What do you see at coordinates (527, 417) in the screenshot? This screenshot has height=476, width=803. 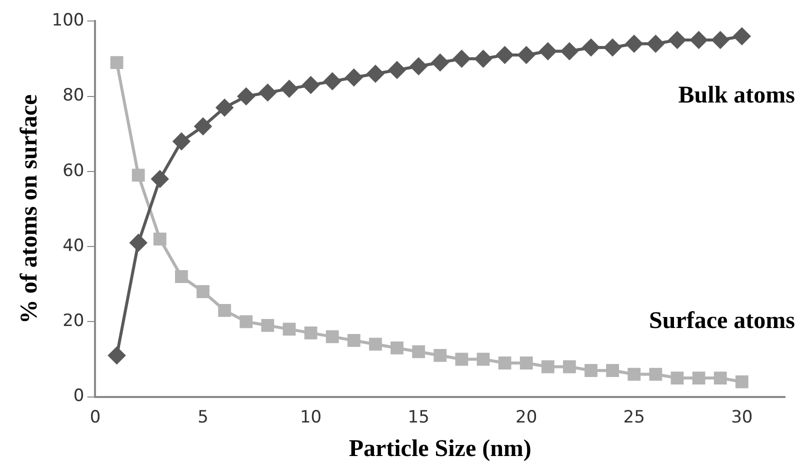 I see `x-tick-label: 20` at bounding box center [527, 417].